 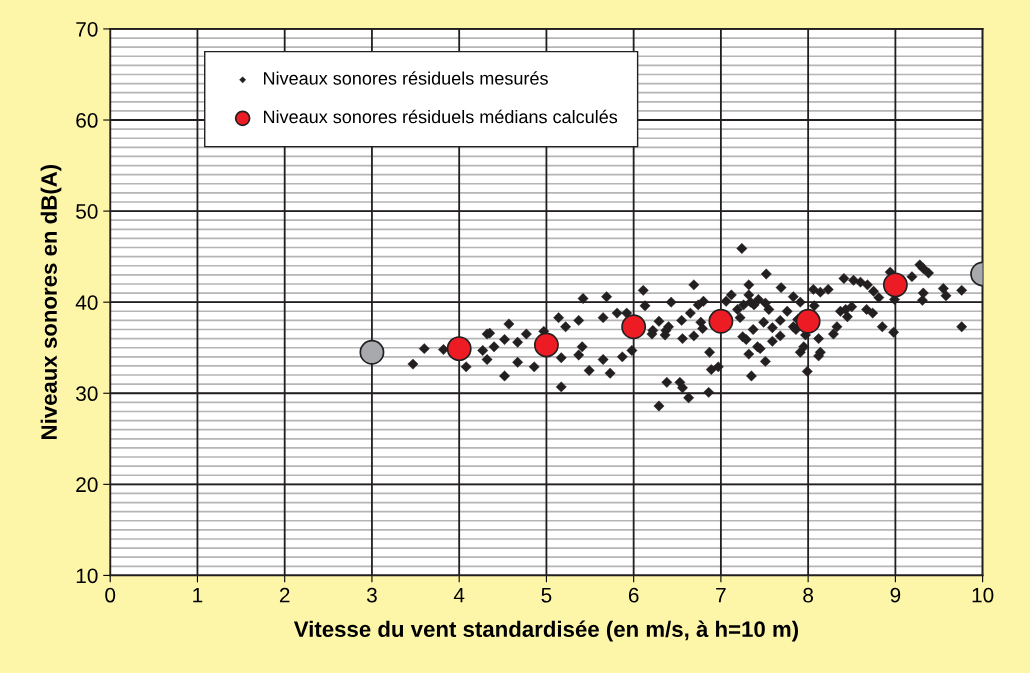 What do you see at coordinates (546, 631) in the screenshot?
I see `x-axis-title: Vitesse du vent standardisée (en m/s, à h=10 m)` at bounding box center [546, 631].